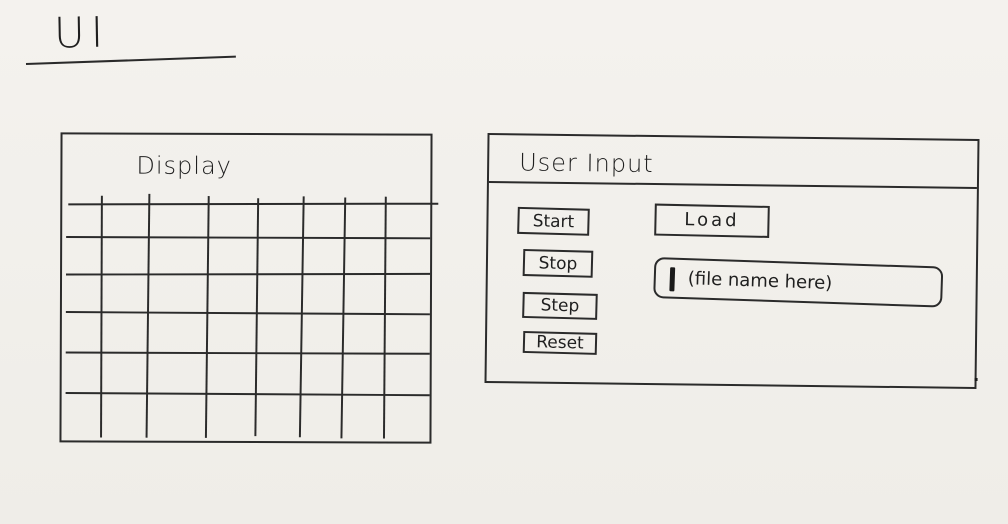 The width and height of the screenshot is (1008, 524). What do you see at coordinates (733, 162) in the screenshot?
I see `user-input-header: User Input` at bounding box center [733, 162].